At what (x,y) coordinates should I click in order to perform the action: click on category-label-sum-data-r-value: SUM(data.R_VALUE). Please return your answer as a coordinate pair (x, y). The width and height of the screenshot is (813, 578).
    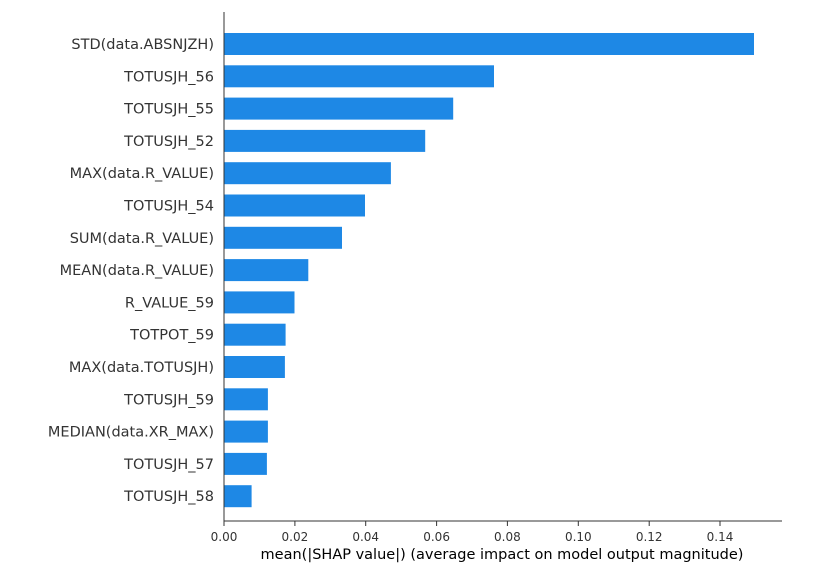
    Looking at the image, I should click on (142, 239).